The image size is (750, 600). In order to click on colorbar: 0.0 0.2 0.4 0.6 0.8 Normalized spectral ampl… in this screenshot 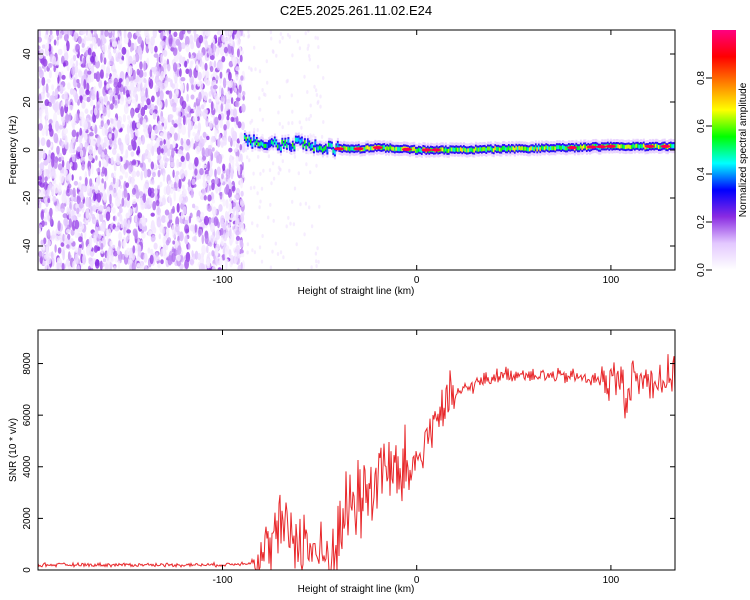, I will do `click(722, 153)`.